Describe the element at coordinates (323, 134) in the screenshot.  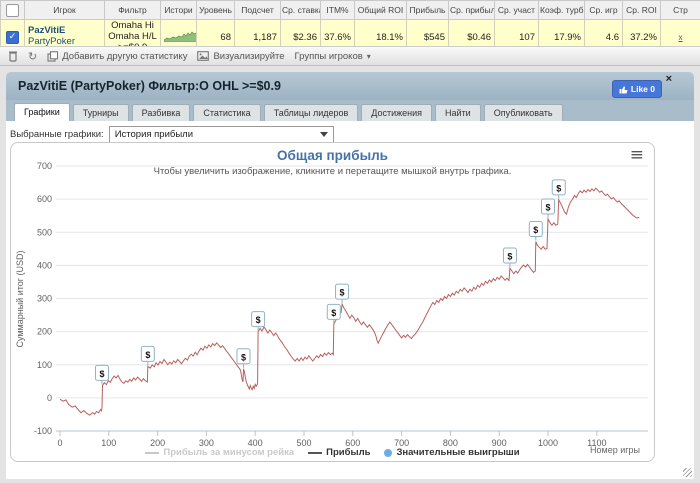
I see `select-caret-icon` at that location.